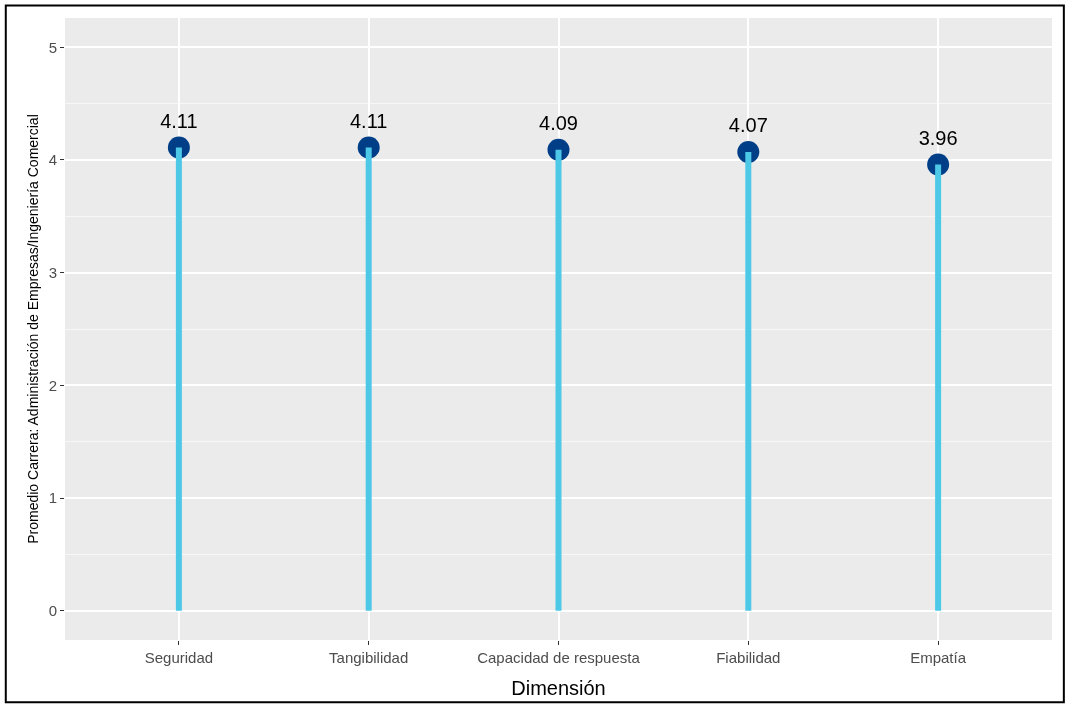 The height and width of the screenshot is (713, 1066). I want to click on data-label: 4.07, so click(748, 125).